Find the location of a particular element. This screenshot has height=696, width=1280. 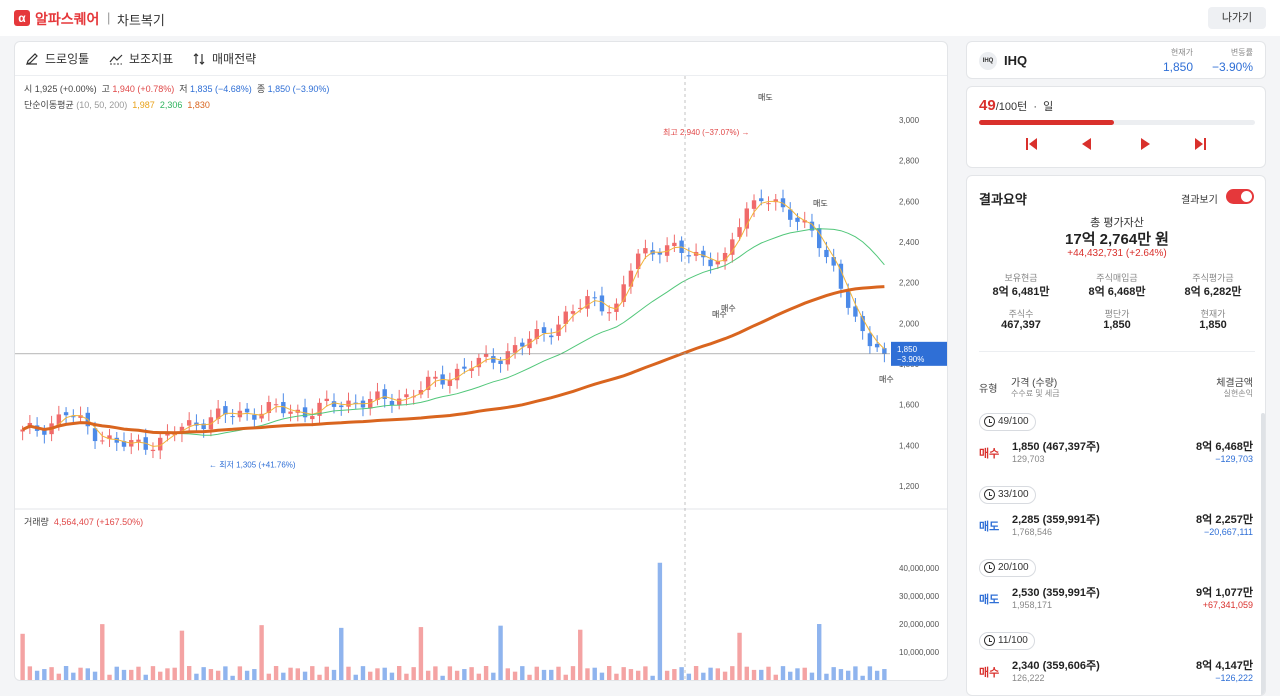

drawing-tool-label: 드로잉툴 is located at coordinates (67, 59).